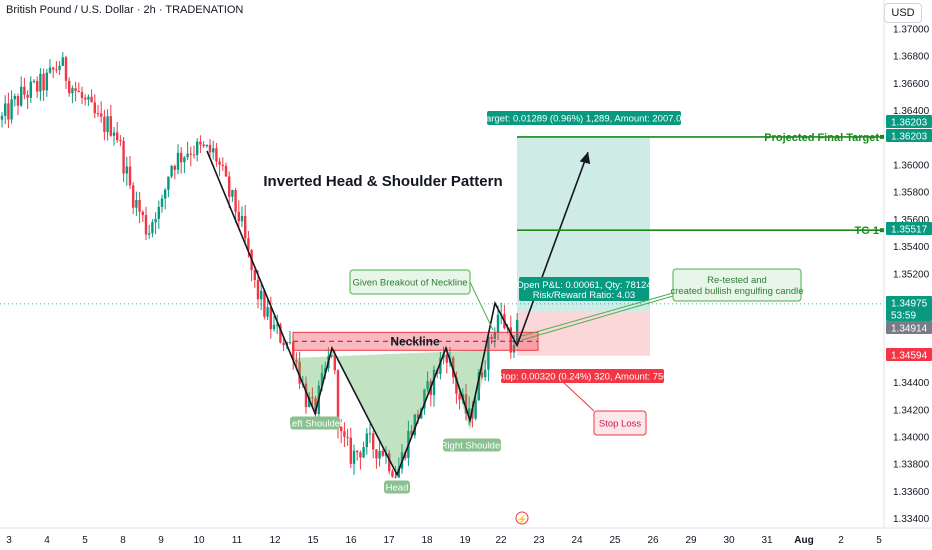 The image size is (932, 550). I want to click on level-marker, so click(882, 230).